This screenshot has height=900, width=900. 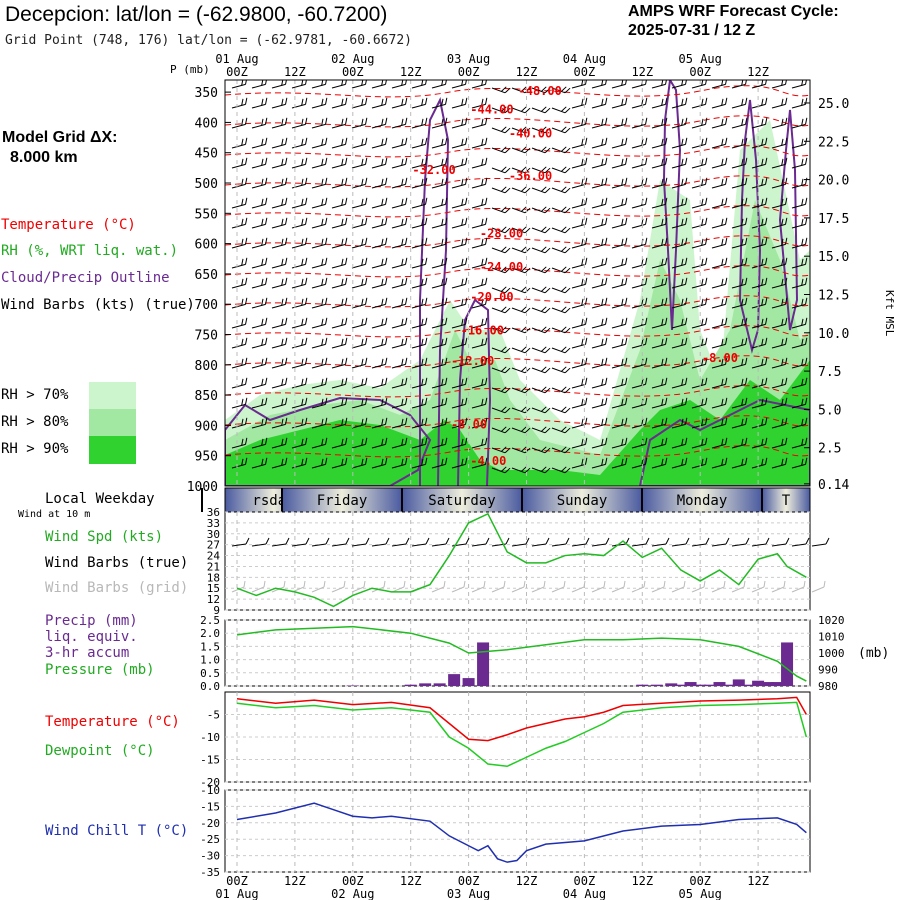 What do you see at coordinates (35, 449) in the screenshot?
I see `legend-rh90: RH > 90%` at bounding box center [35, 449].